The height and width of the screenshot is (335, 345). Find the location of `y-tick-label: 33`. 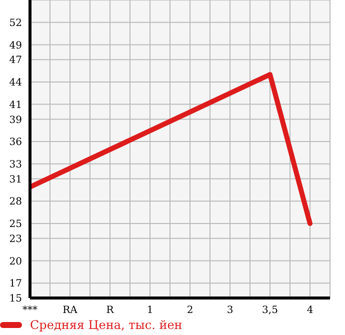

y-tick-label: 33 is located at coordinates (15, 164).